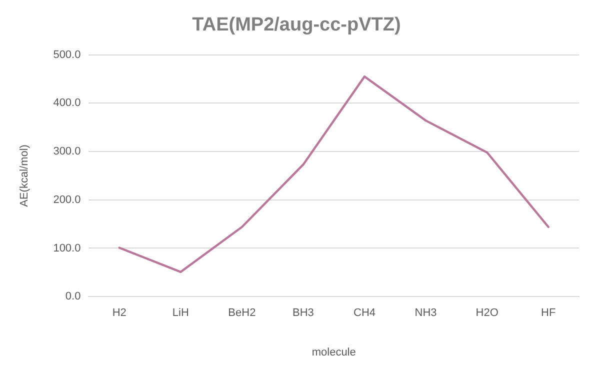  Describe the element at coordinates (67, 103) in the screenshot. I see `y-tick-label: 400.0` at that location.